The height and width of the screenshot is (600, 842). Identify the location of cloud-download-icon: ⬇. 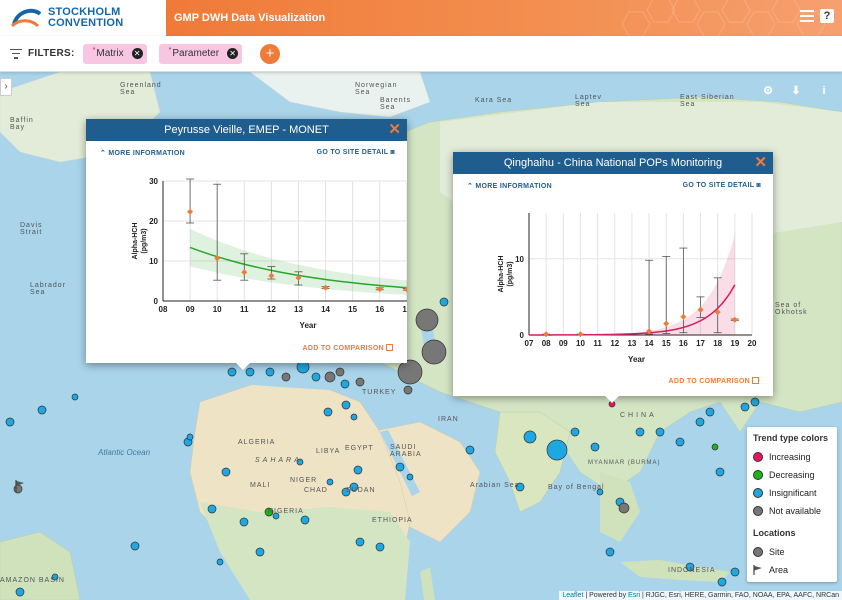
(796, 91).